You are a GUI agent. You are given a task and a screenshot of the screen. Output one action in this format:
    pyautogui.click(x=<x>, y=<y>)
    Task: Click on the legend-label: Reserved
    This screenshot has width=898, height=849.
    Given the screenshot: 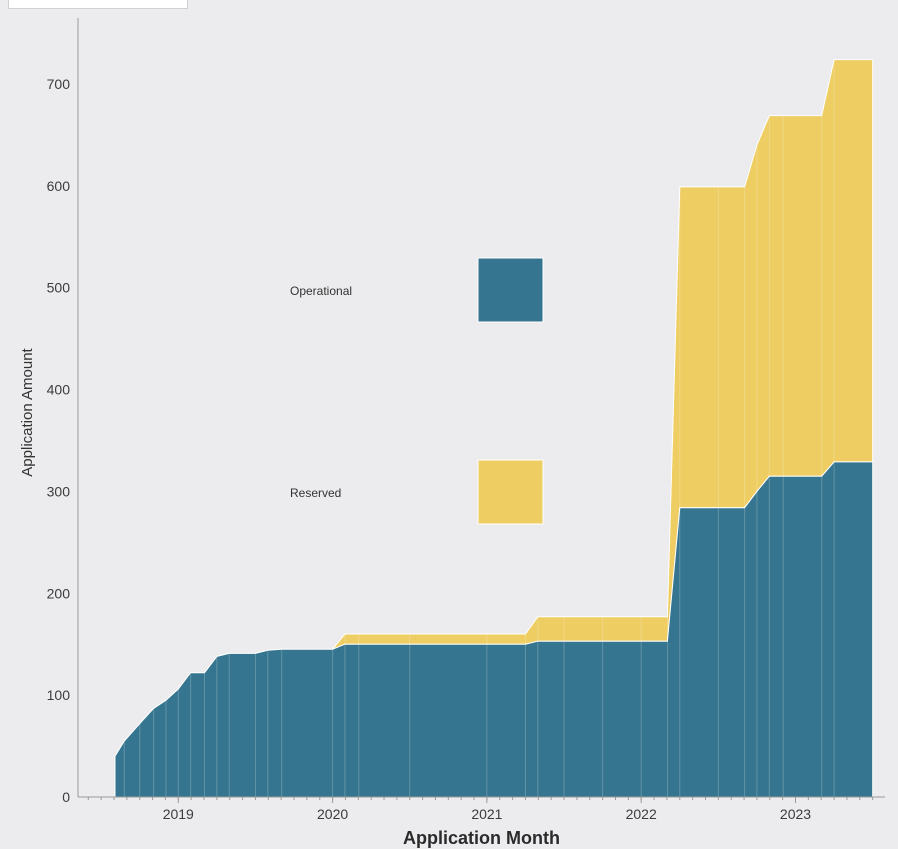 What is the action you would take?
    pyautogui.click(x=315, y=493)
    